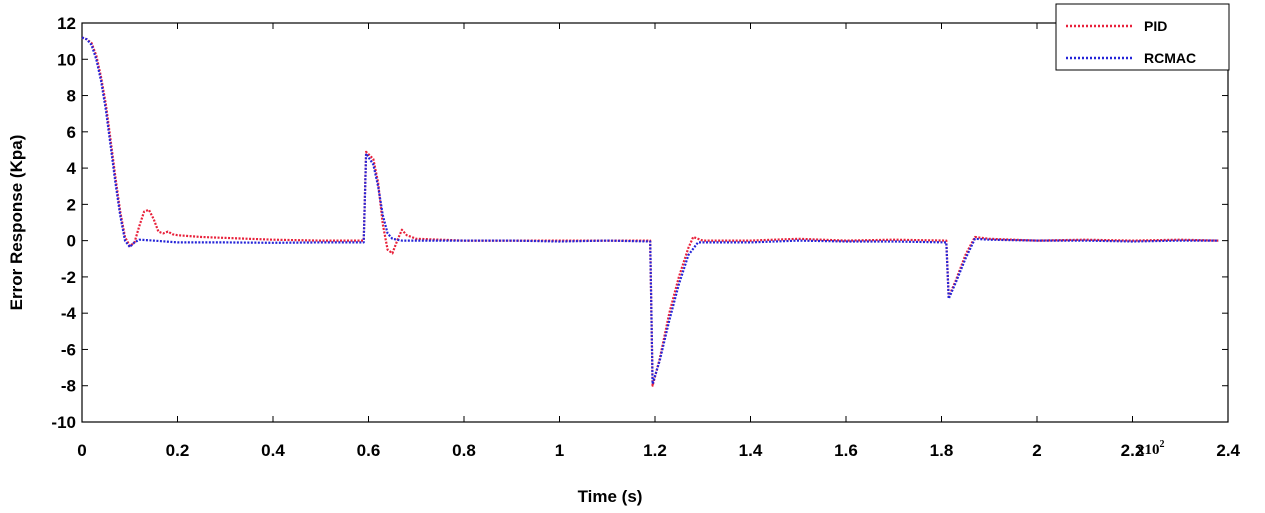 Image resolution: width=1265 pixels, height=513 pixels. I want to click on legend-box, so click(1142, 37).